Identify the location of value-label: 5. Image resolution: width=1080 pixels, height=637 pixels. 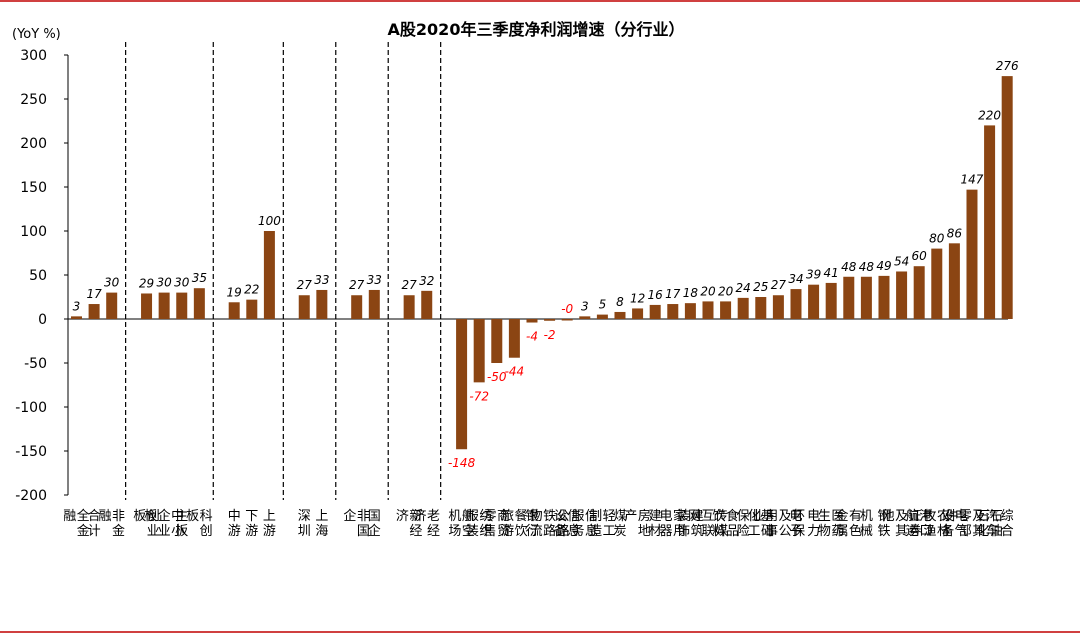
(603, 305).